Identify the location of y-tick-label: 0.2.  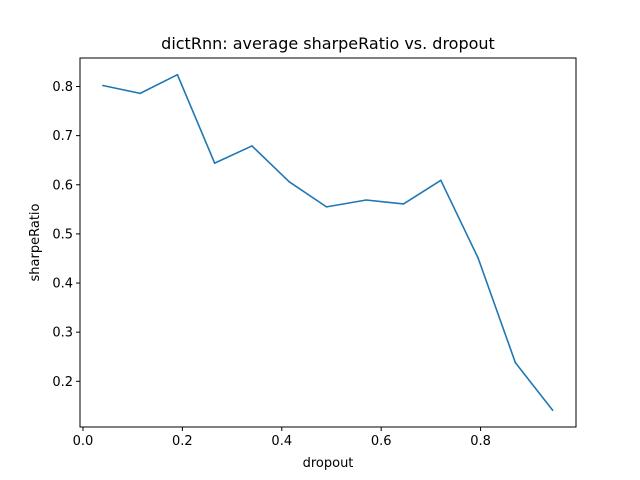
(62, 382).